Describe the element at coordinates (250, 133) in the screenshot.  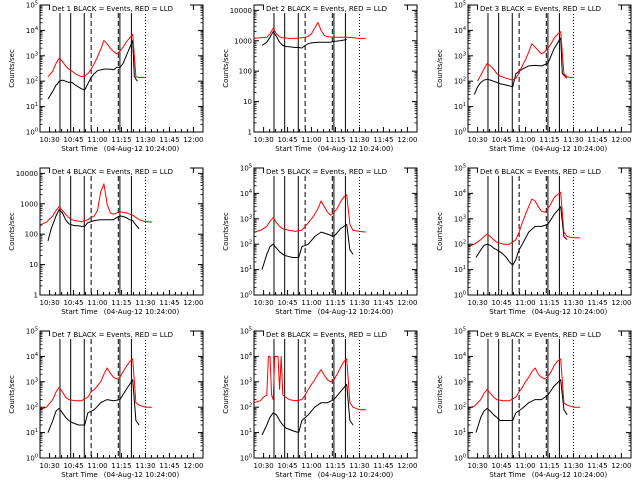
I see `y-tick-label: 1` at that location.